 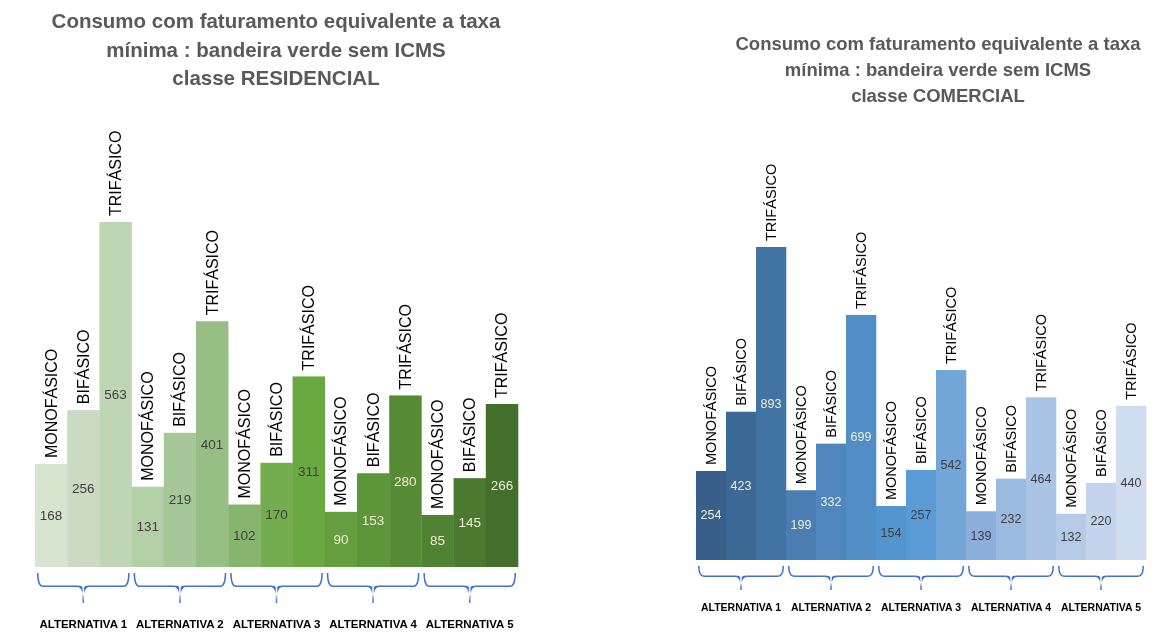 What do you see at coordinates (921, 514) in the screenshot?
I see `data-label: 257` at bounding box center [921, 514].